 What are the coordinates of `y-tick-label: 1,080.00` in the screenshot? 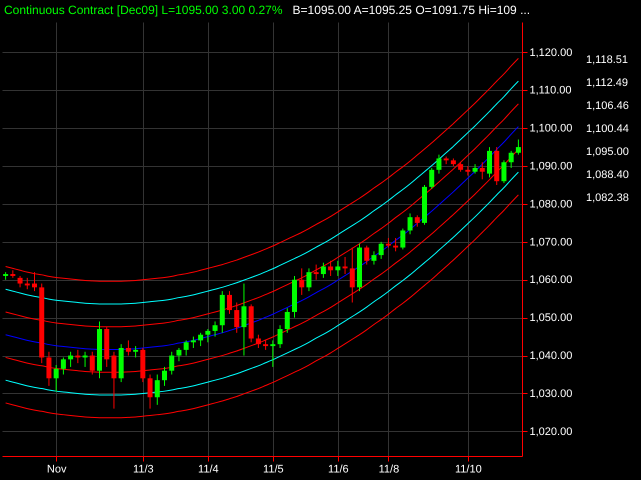 It's located at (551, 204).